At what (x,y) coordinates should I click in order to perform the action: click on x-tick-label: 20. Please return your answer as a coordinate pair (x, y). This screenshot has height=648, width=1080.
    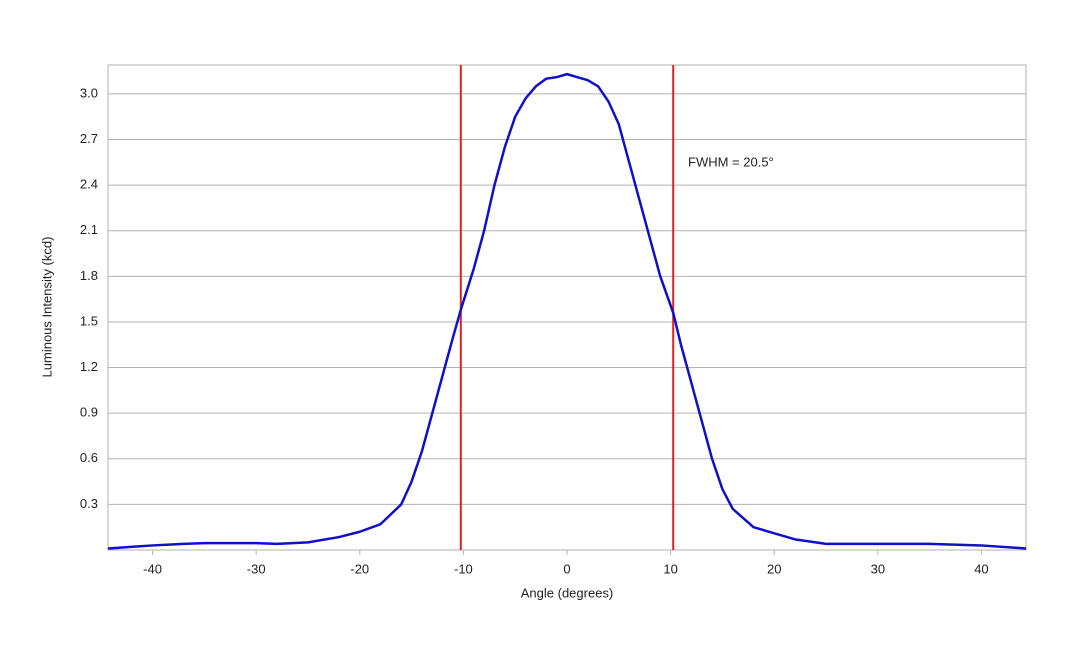
    Looking at the image, I should click on (774, 568).